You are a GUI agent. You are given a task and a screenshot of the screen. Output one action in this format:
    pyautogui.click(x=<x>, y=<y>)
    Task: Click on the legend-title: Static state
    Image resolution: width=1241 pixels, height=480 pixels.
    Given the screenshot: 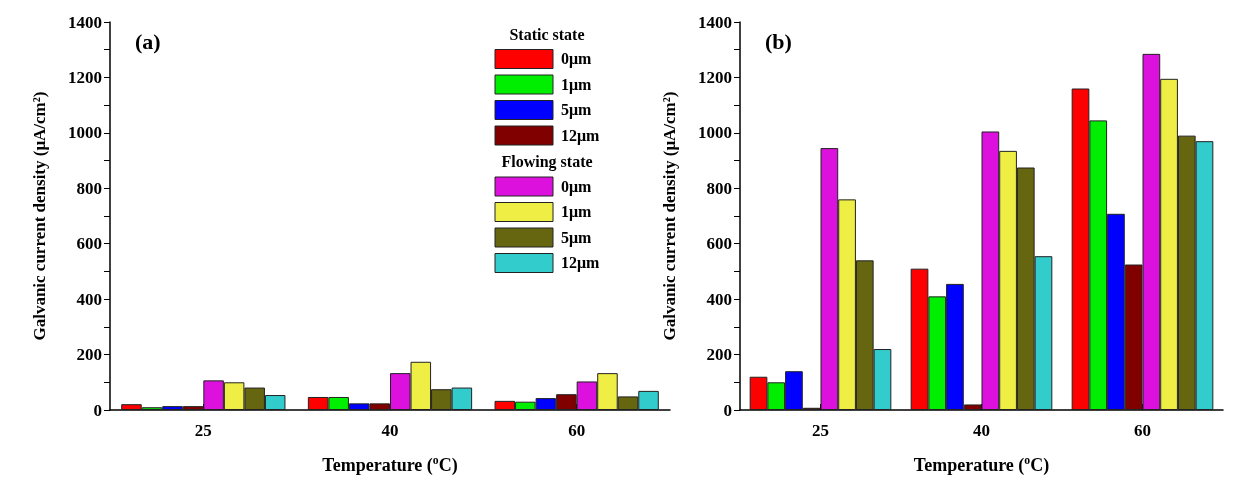 What is the action you would take?
    pyautogui.click(x=547, y=34)
    